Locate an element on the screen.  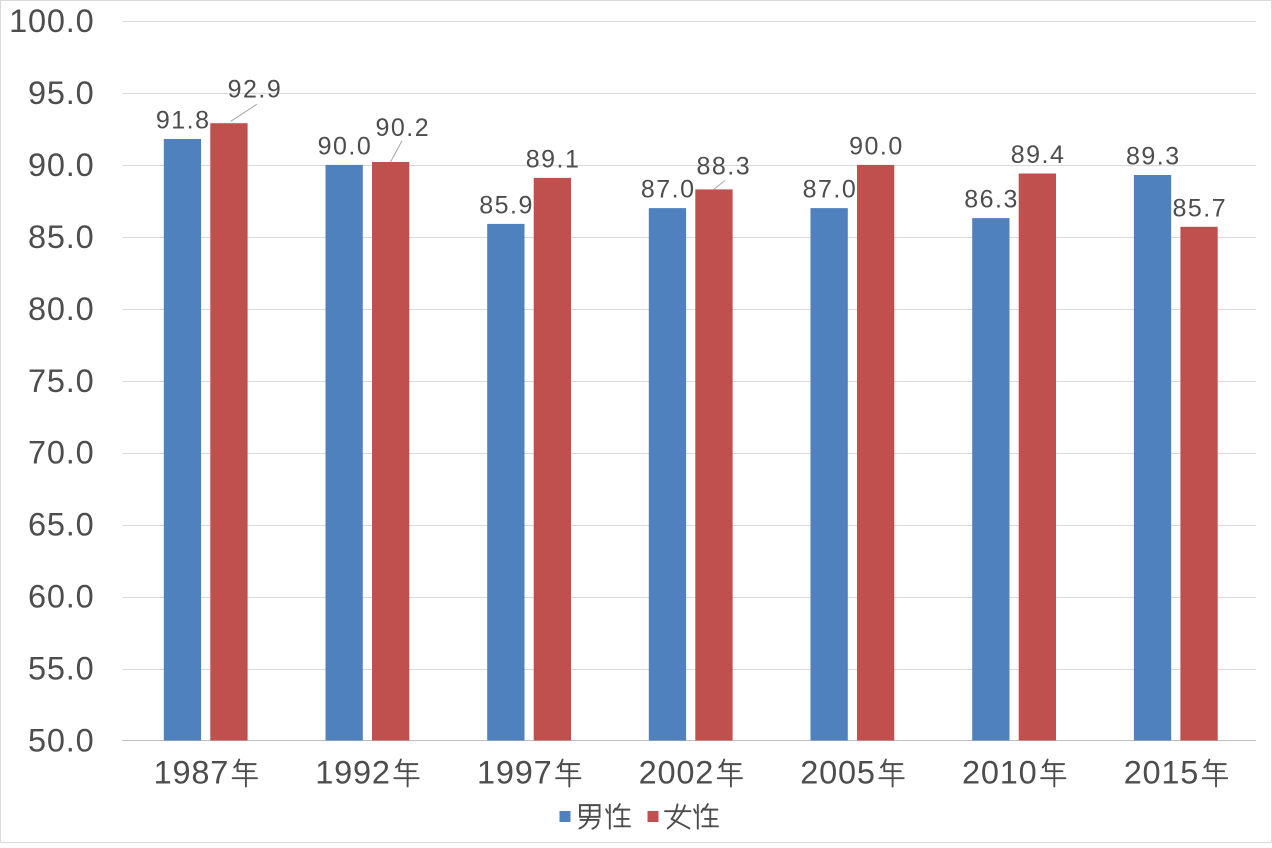
svg-text: 60.0 is located at coordinates (61, 597).